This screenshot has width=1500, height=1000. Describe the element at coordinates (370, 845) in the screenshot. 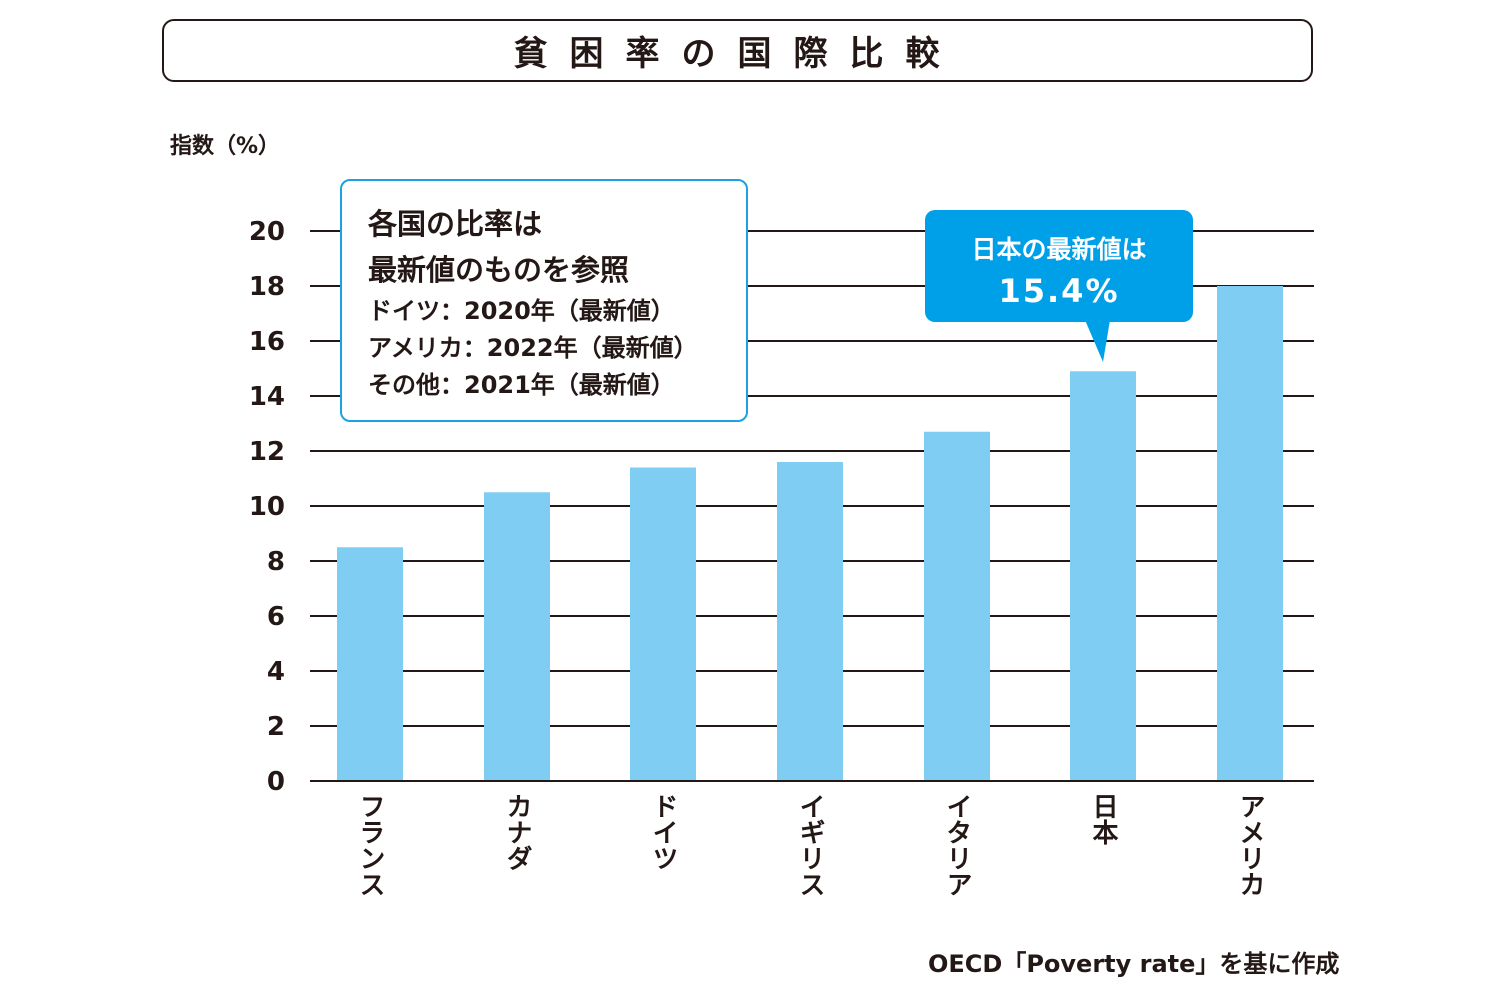

I see `x-tick-label: フランス` at that location.